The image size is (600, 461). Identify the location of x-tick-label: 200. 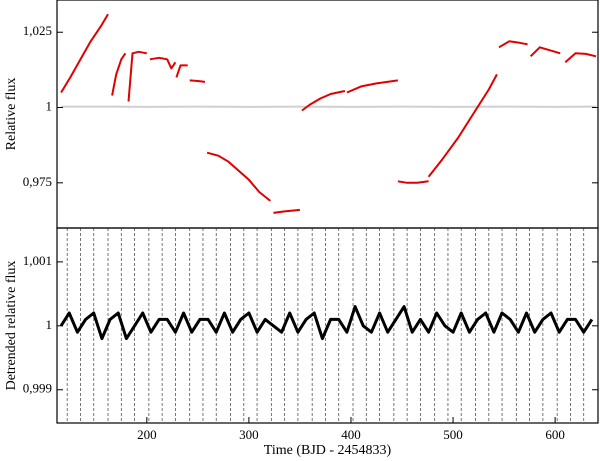
(147, 434).